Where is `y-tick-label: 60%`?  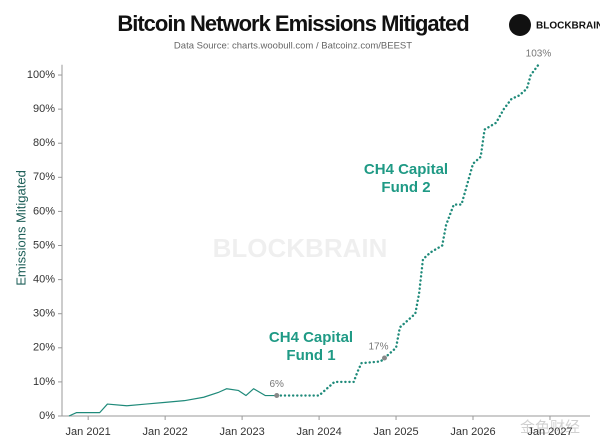
y-tick-label: 60% is located at coordinates (44, 211).